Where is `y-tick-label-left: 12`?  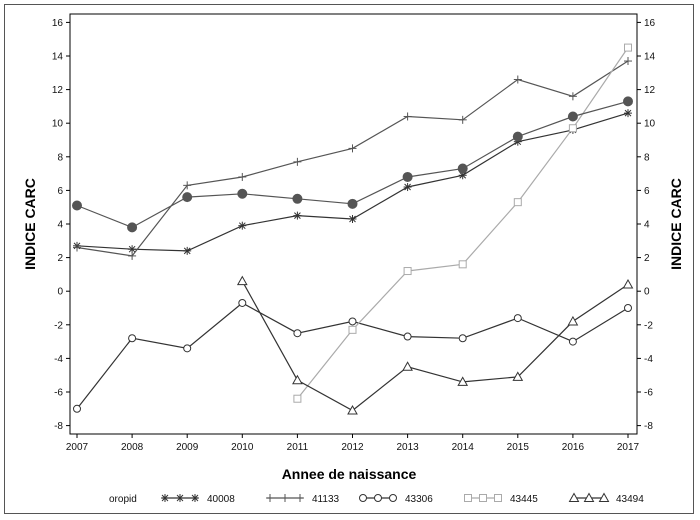
y-tick-label-left: 12 is located at coordinates (58, 90).